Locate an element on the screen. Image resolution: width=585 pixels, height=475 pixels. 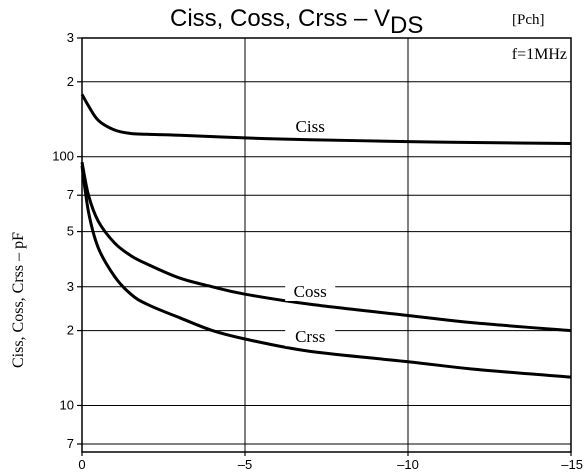
y-tick-label: 100 is located at coordinates (63, 156).